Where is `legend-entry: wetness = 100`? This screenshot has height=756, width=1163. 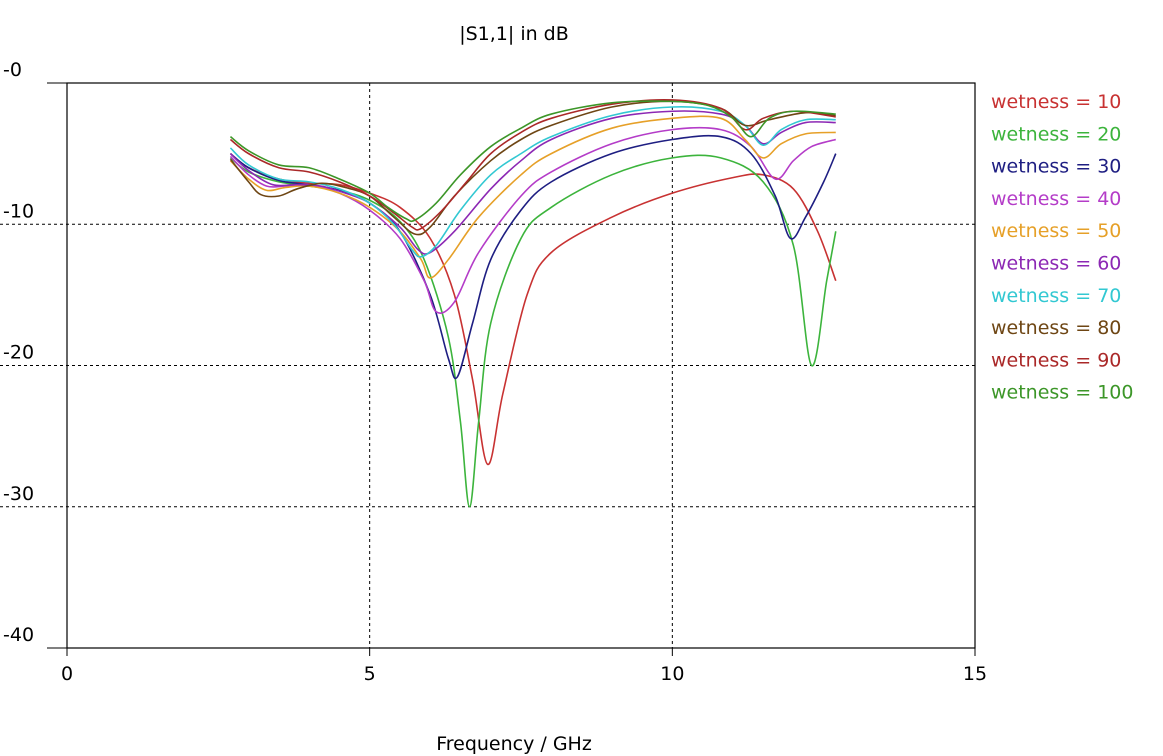 legend-entry: wetness = 100 is located at coordinates (1062, 393).